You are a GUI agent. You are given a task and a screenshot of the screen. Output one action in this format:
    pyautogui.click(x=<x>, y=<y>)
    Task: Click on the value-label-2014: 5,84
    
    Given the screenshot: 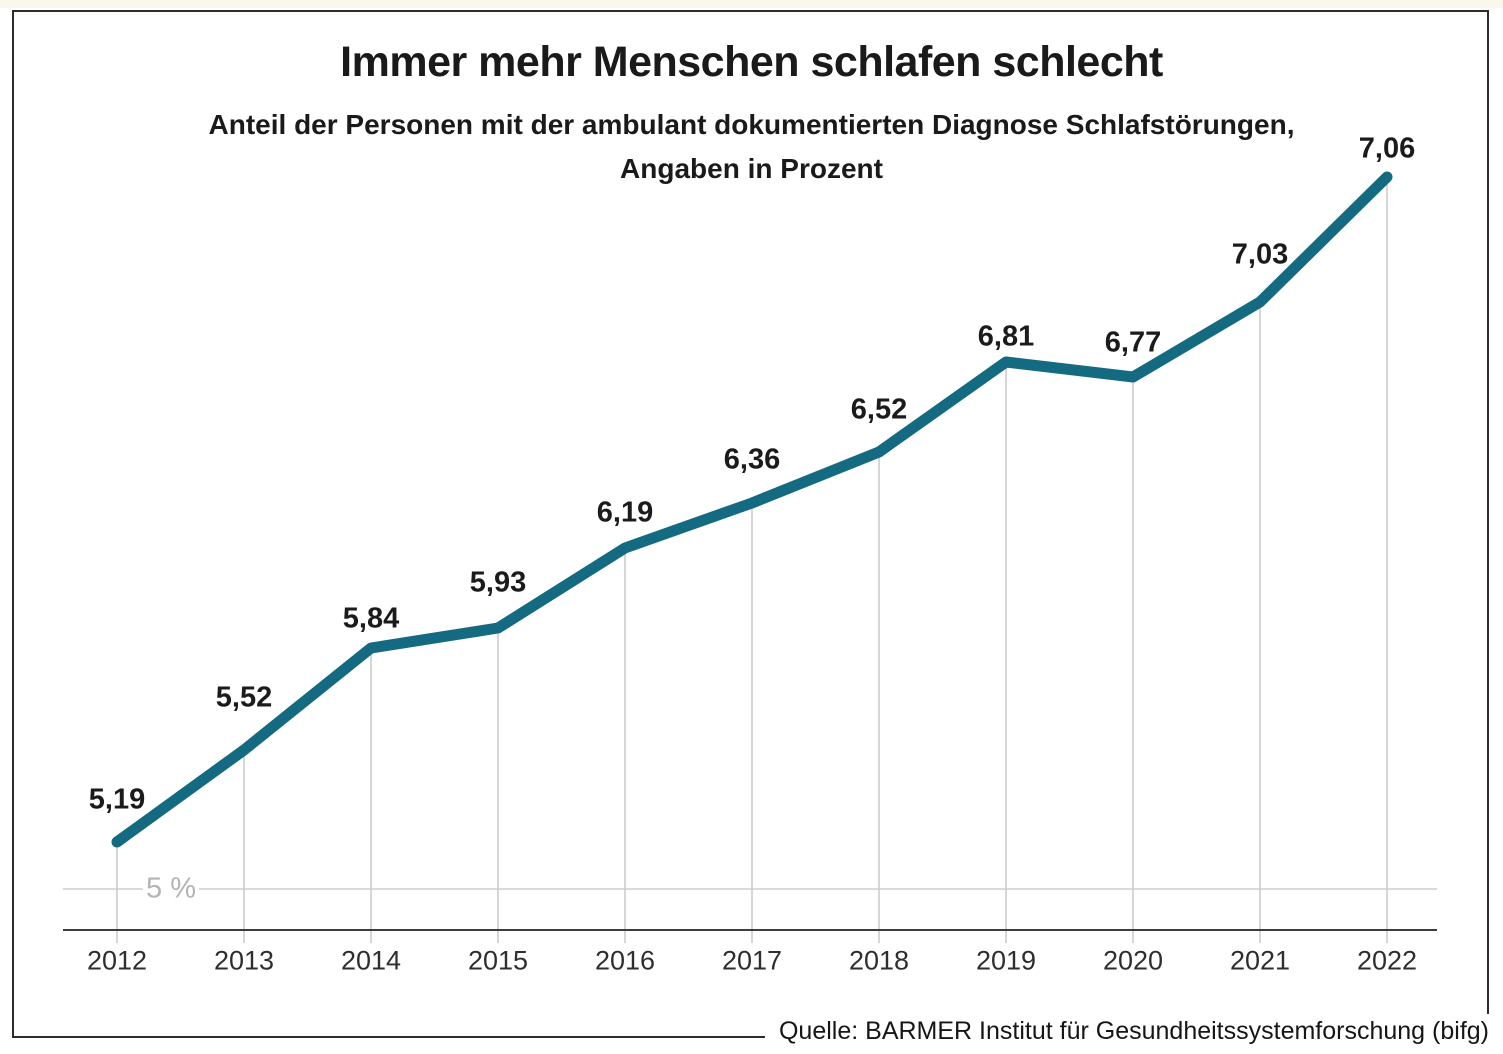 What is the action you would take?
    pyautogui.click(x=371, y=618)
    